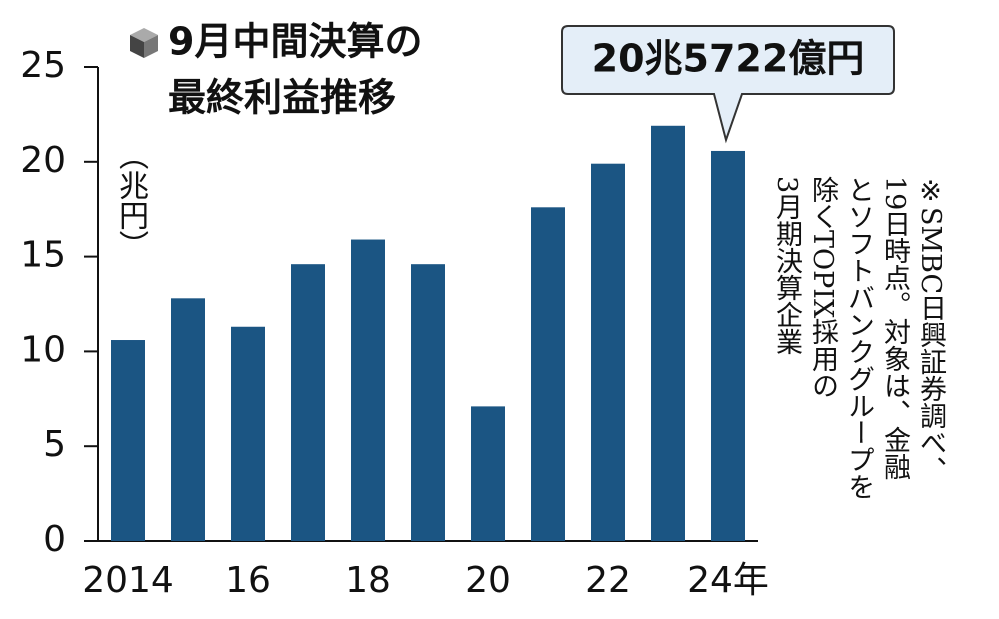 The height and width of the screenshot is (619, 999). I want to click on callout: 20兆5722億円, so click(728, 84).